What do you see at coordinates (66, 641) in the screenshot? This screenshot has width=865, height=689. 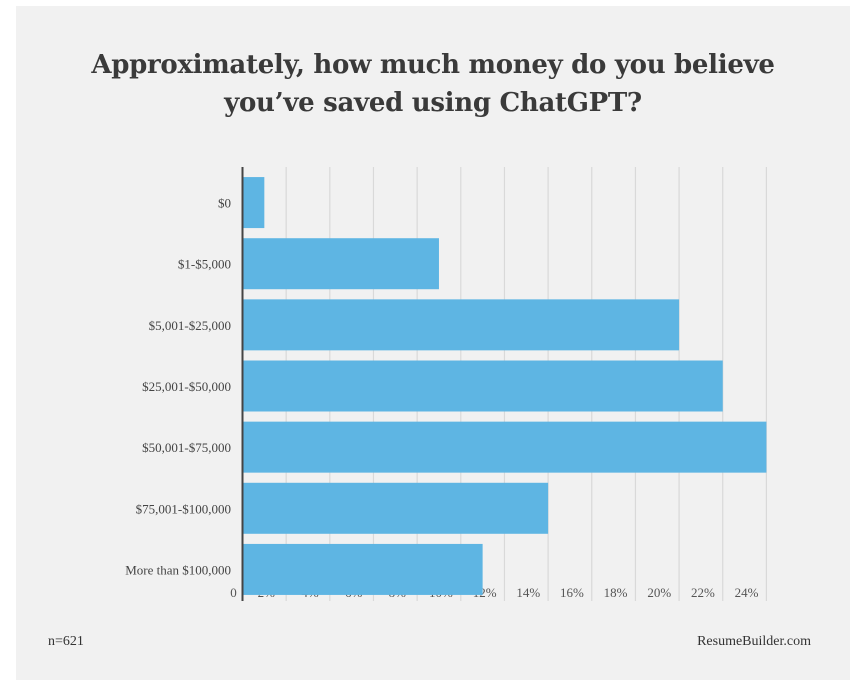 I see `sample-size: n=621` at bounding box center [66, 641].